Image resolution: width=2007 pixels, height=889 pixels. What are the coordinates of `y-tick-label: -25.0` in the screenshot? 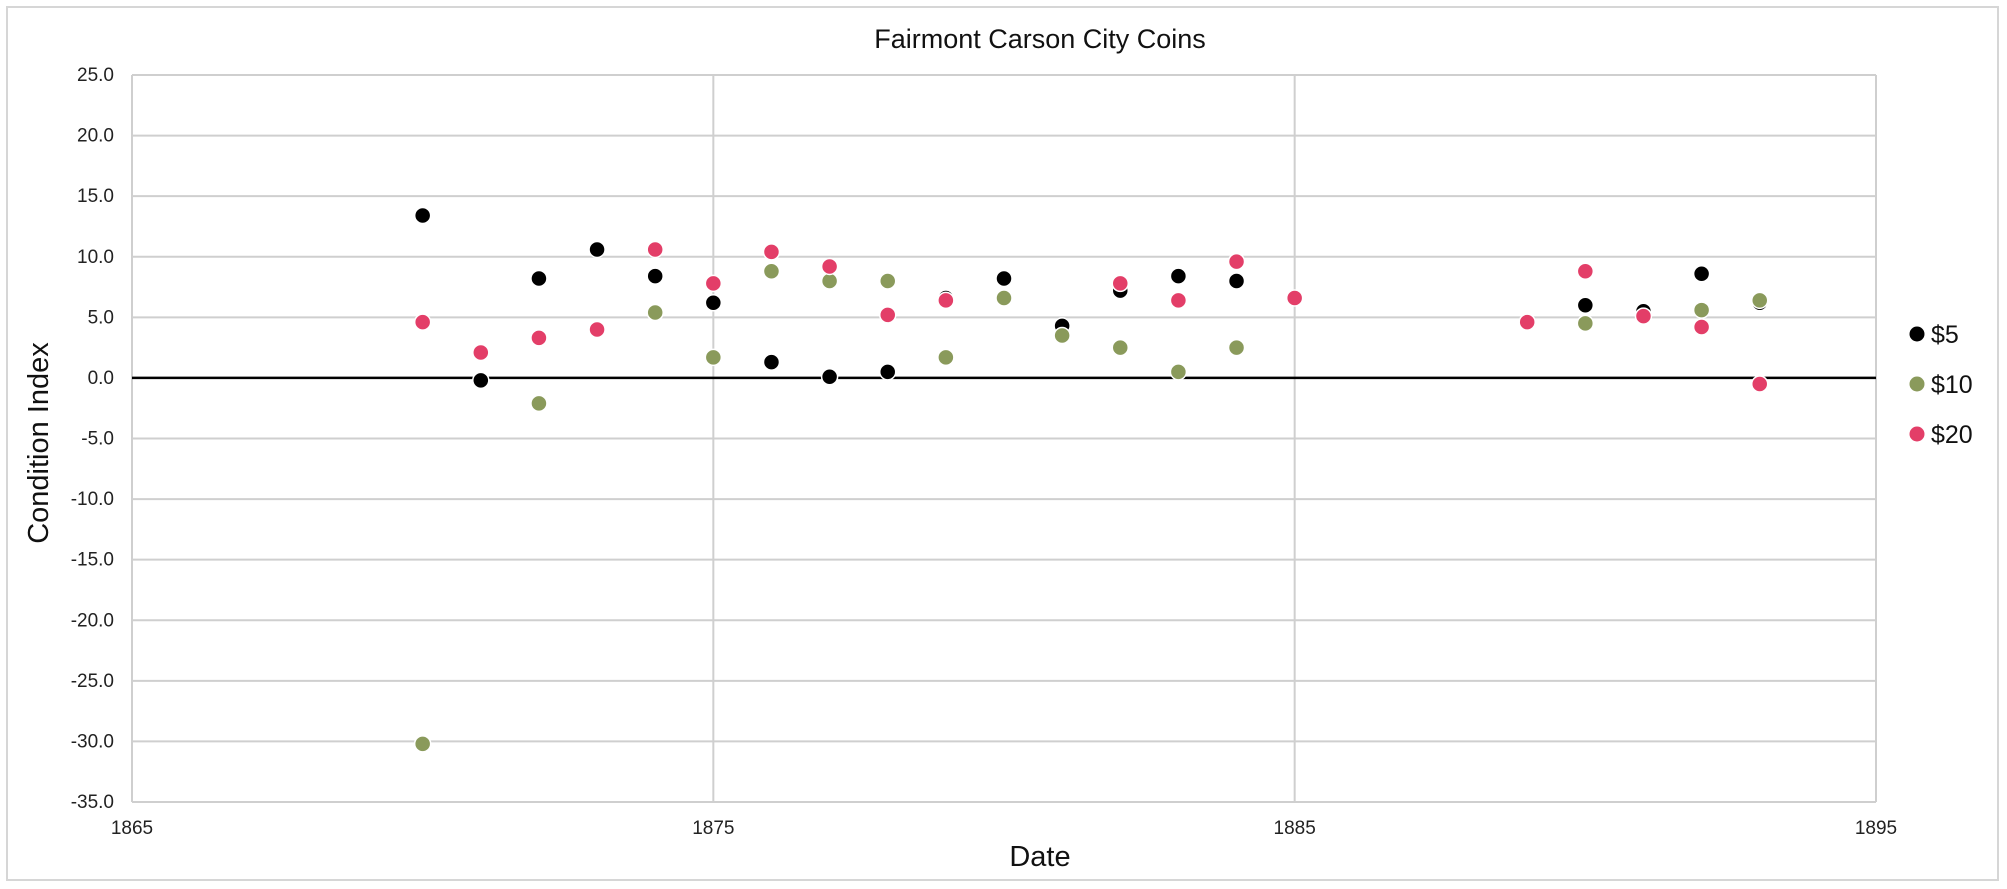 It's located at (92, 681).